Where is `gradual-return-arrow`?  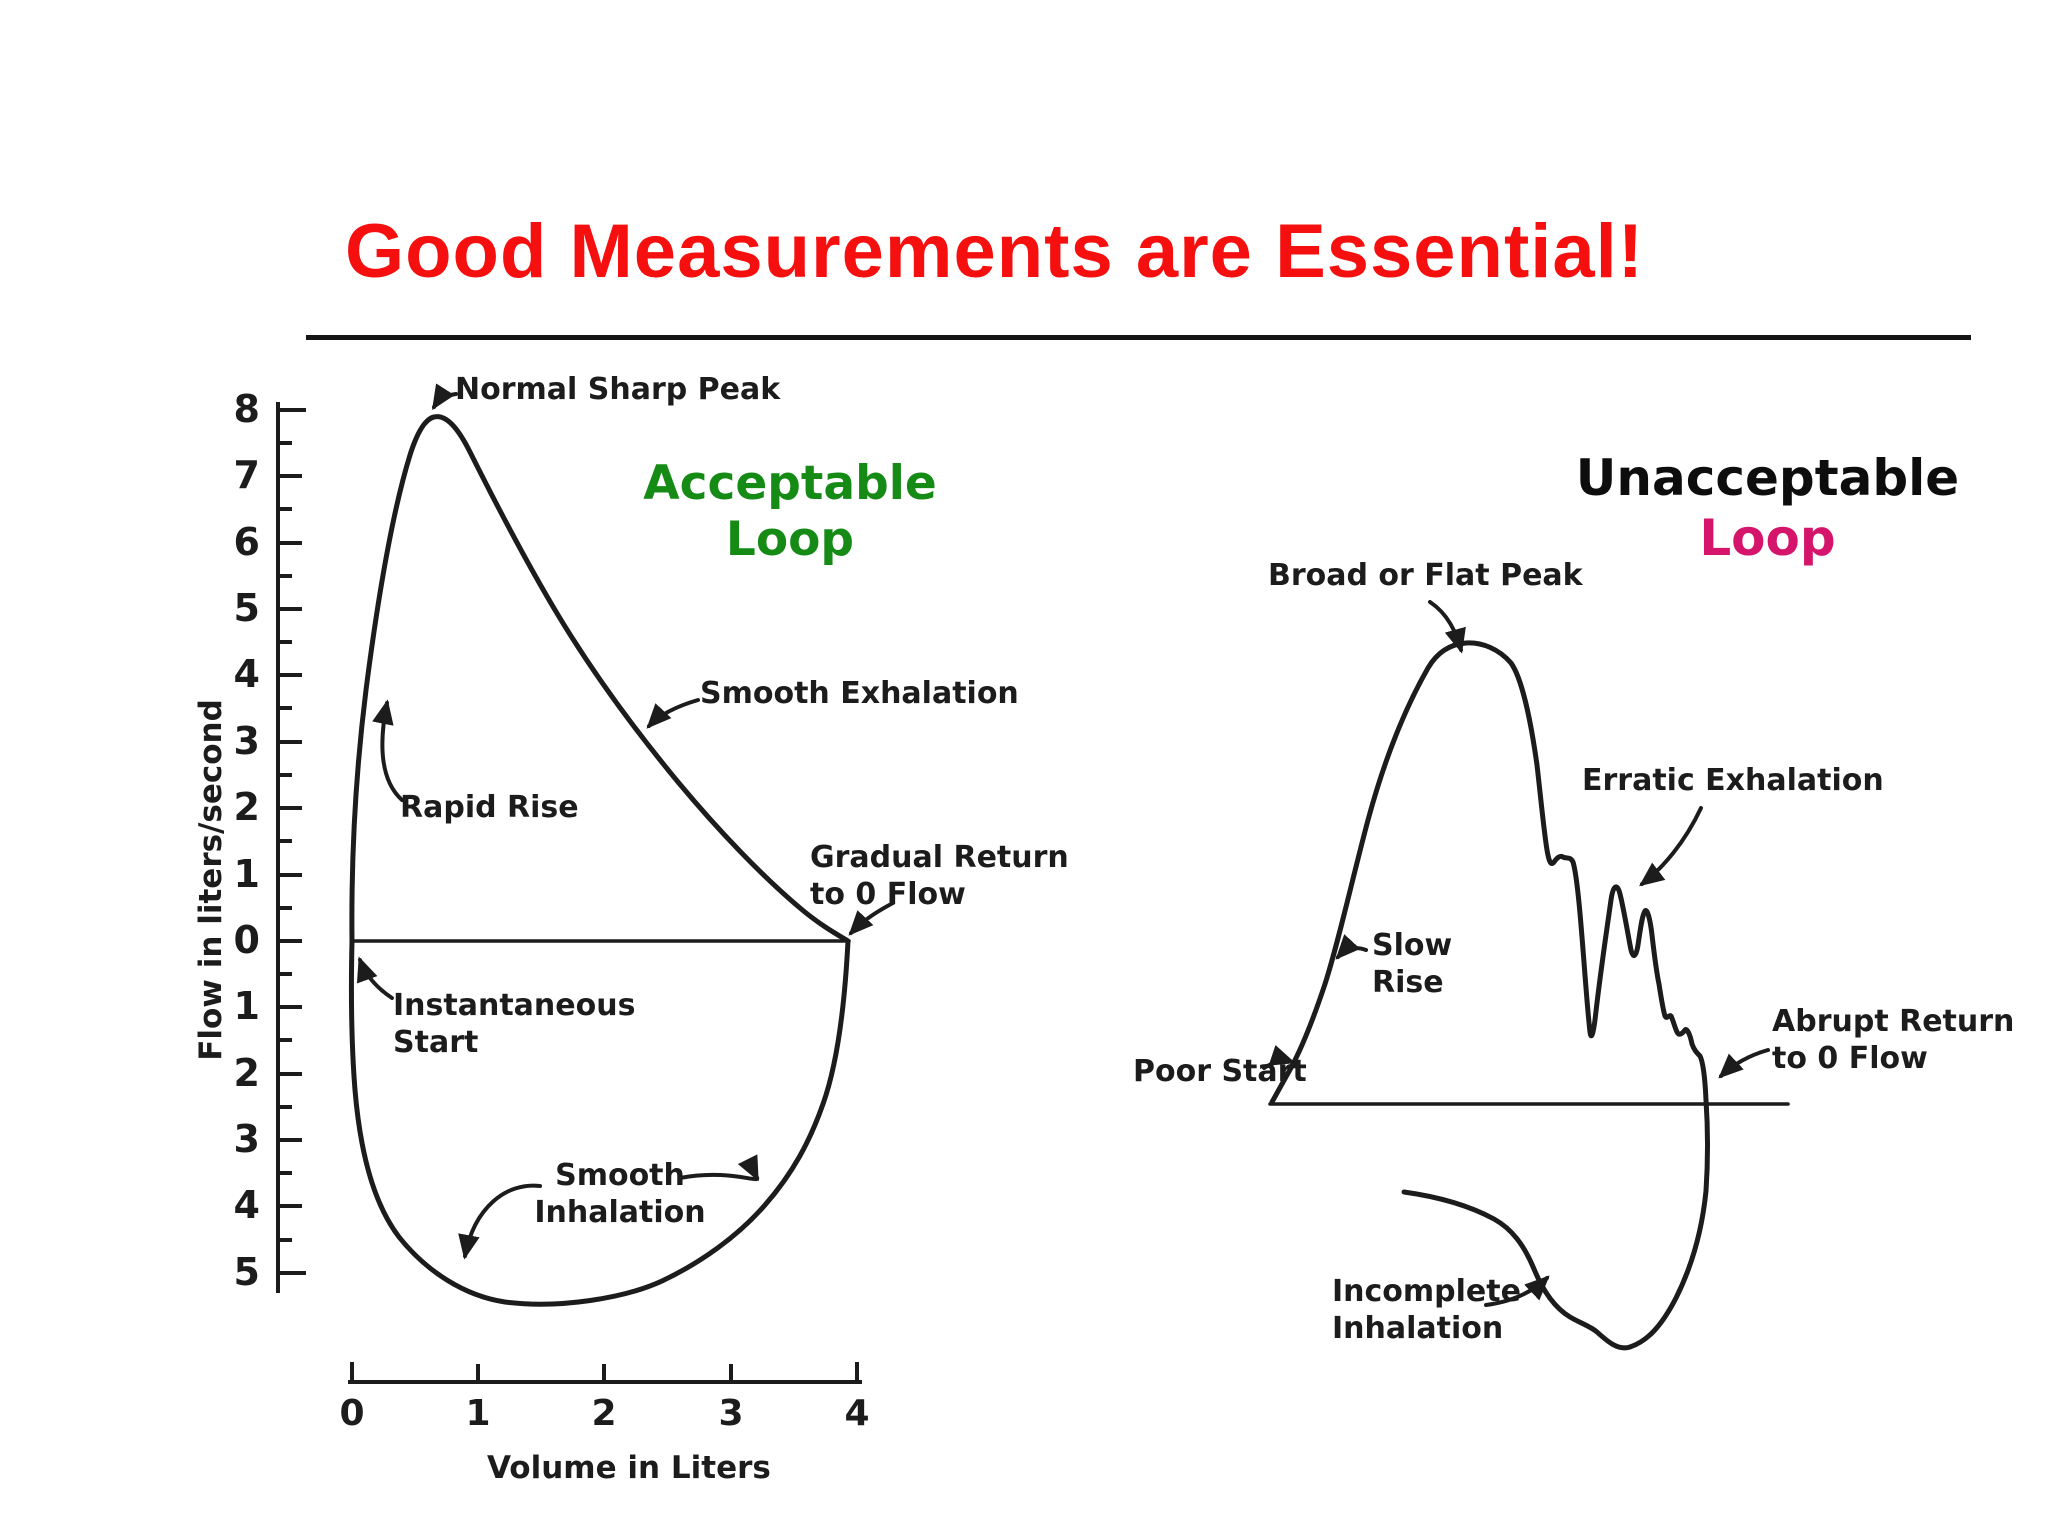 gradual-return-arrow is located at coordinates (871, 918).